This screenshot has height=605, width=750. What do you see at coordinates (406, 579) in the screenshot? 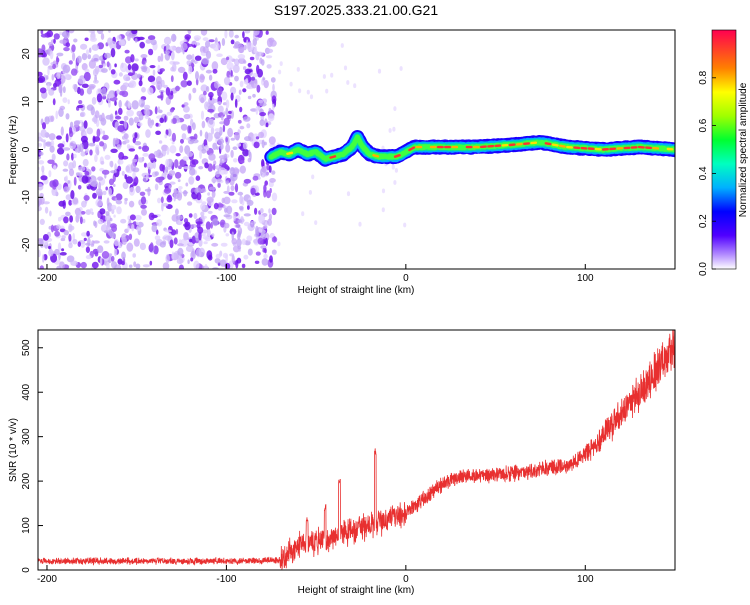
I see `x-tick-label: 0` at bounding box center [406, 579].